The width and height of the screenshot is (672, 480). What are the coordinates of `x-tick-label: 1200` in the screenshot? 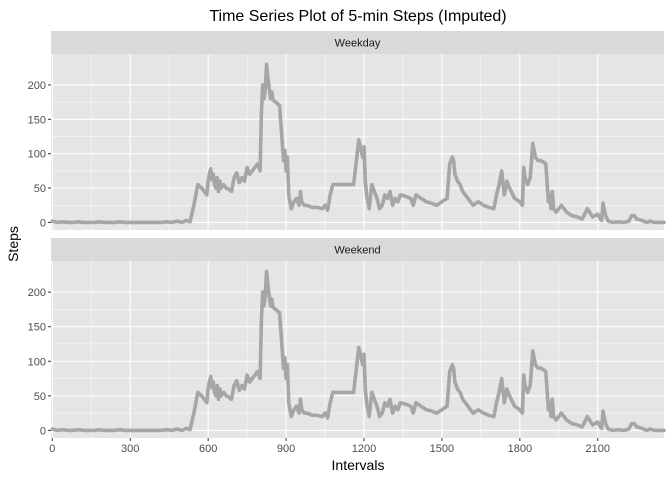 It's located at (364, 449).